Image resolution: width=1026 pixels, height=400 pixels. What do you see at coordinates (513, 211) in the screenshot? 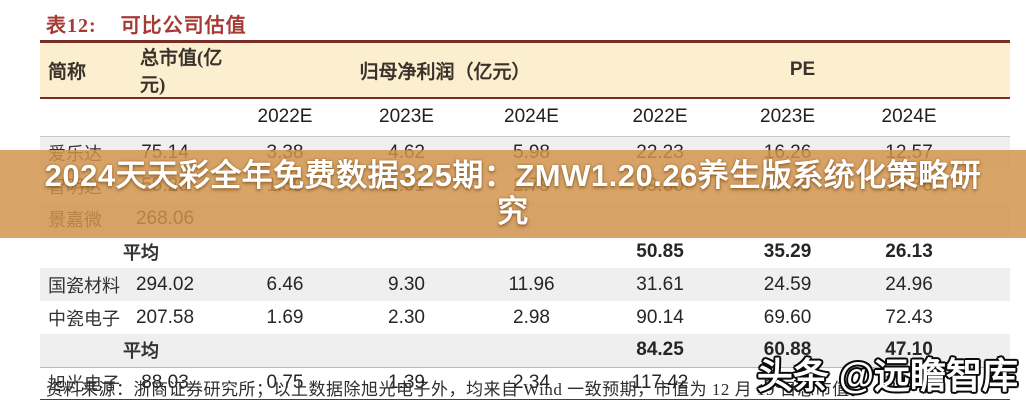
I see `banner-text-line-2: 究` at bounding box center [513, 211].